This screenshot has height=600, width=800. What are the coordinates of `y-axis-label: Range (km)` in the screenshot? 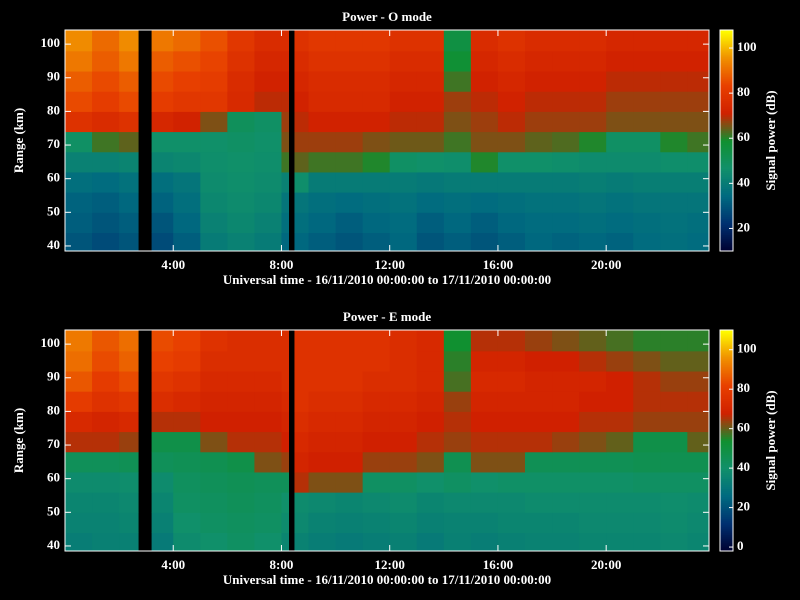 It's located at (18, 140).